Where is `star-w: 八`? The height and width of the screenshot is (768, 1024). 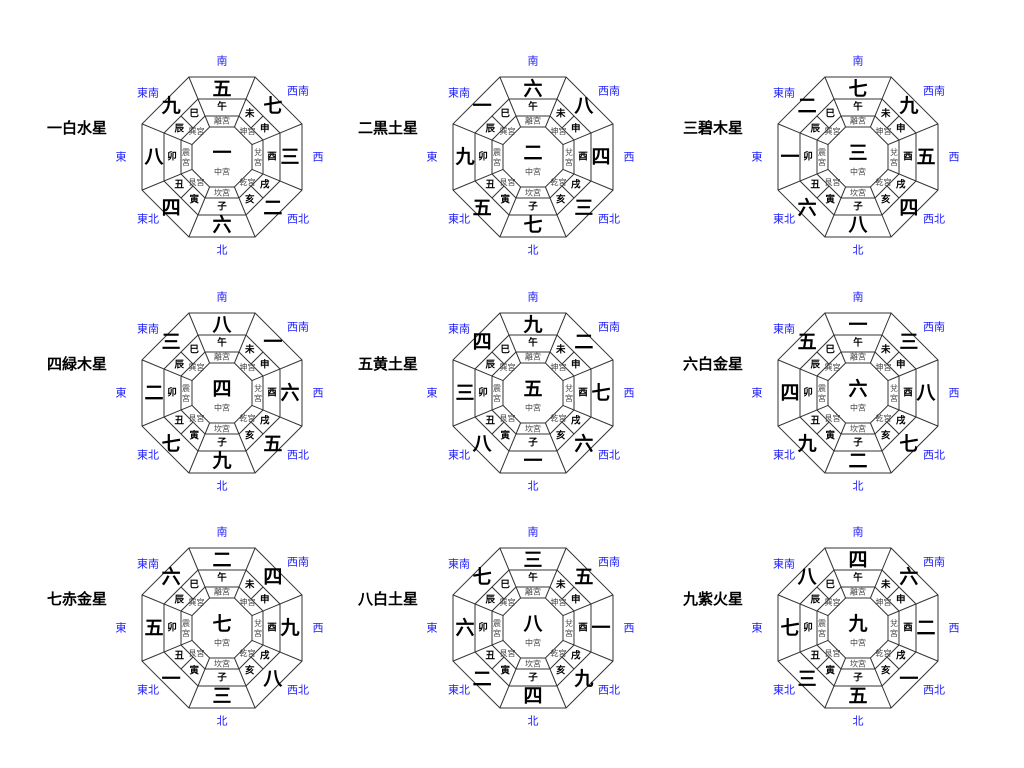 star-w: 八 is located at coordinates (926, 393).